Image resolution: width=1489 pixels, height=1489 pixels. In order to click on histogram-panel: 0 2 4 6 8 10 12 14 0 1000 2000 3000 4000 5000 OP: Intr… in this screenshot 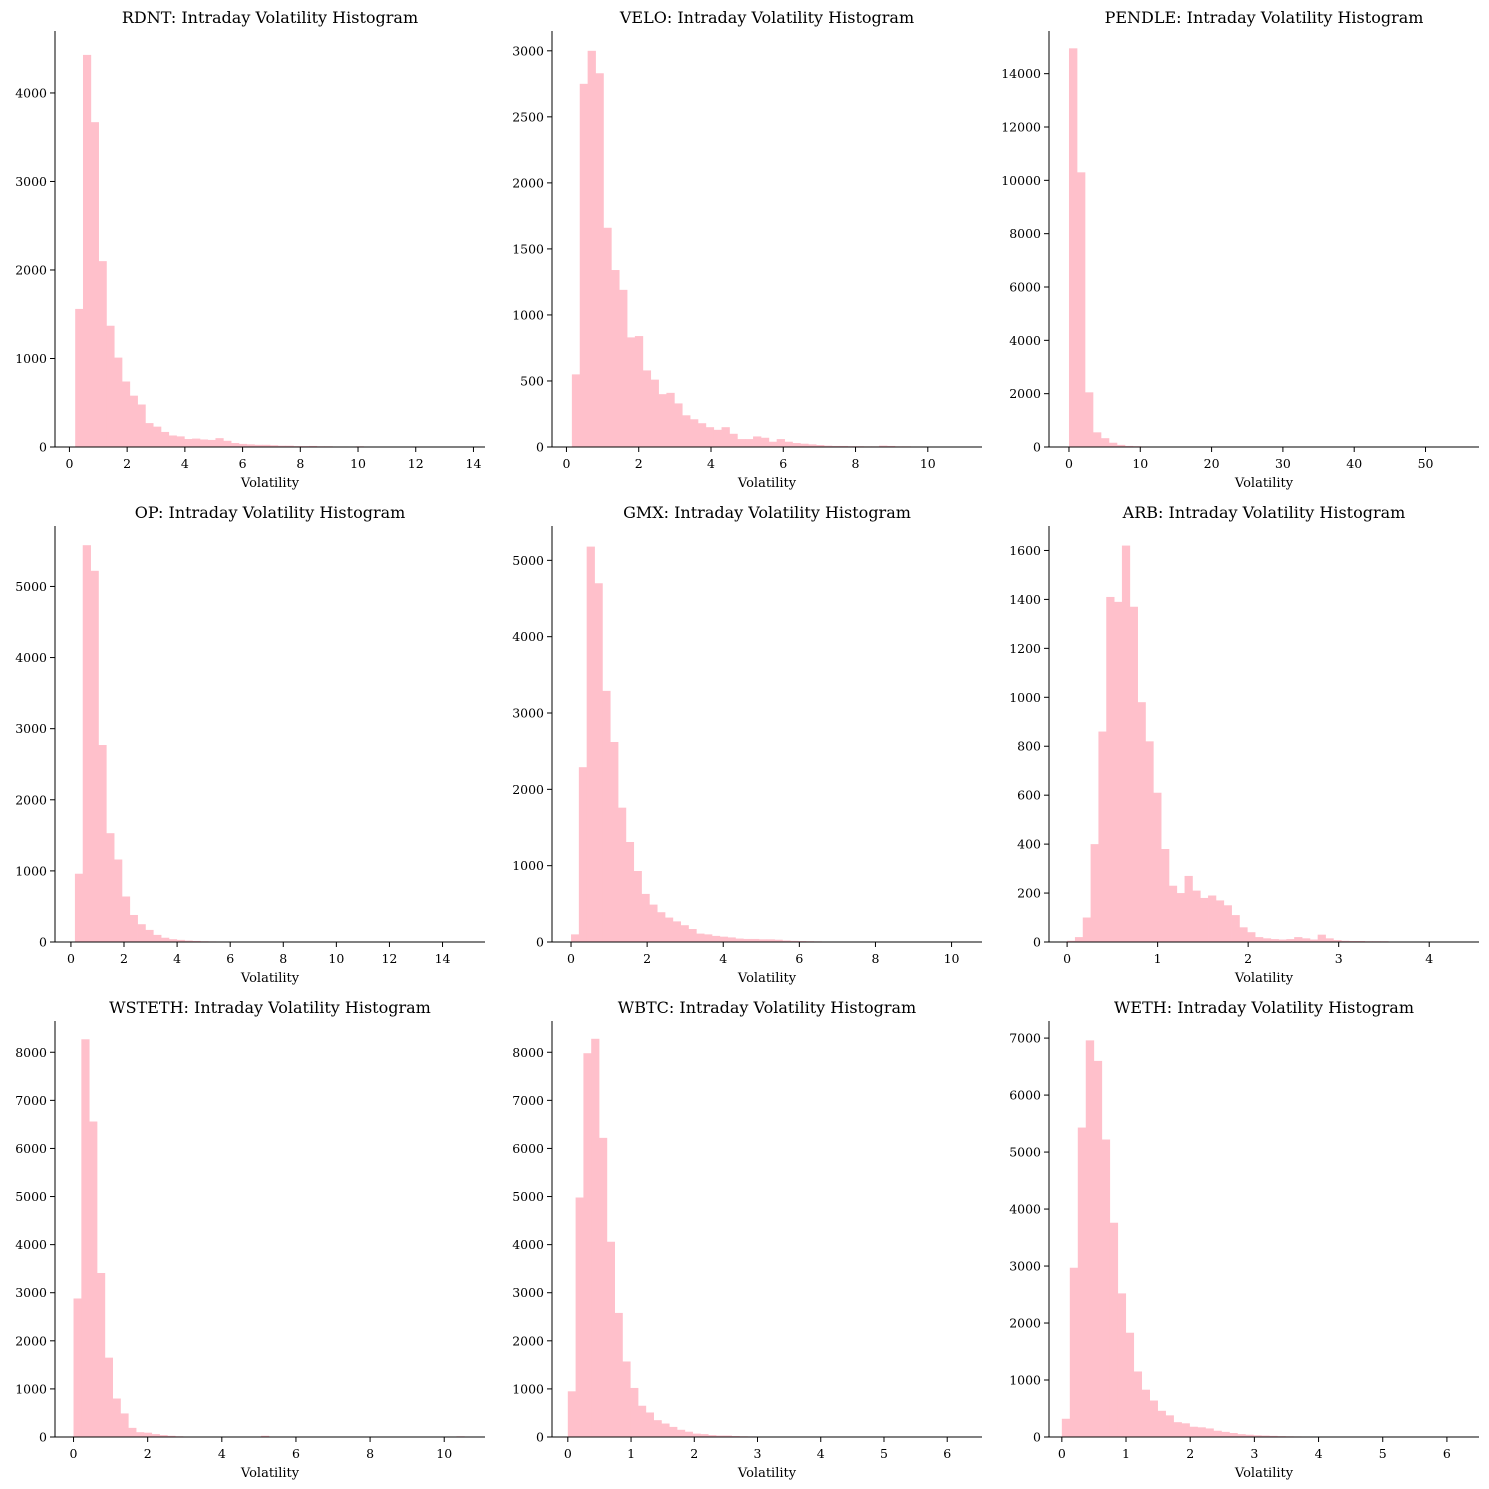, I will do `click(248, 743)`.